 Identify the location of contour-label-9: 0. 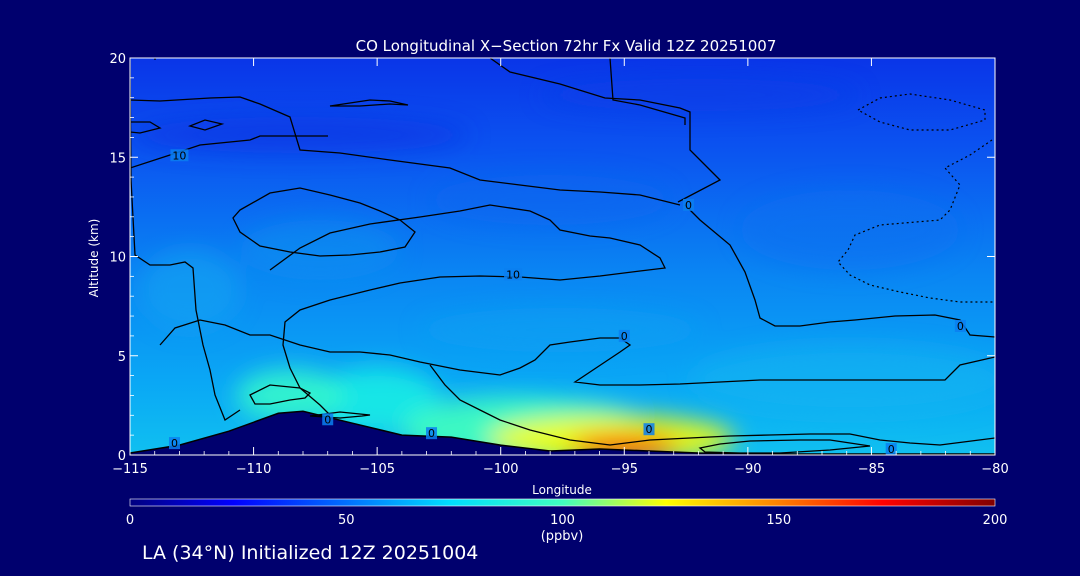
(891, 449).